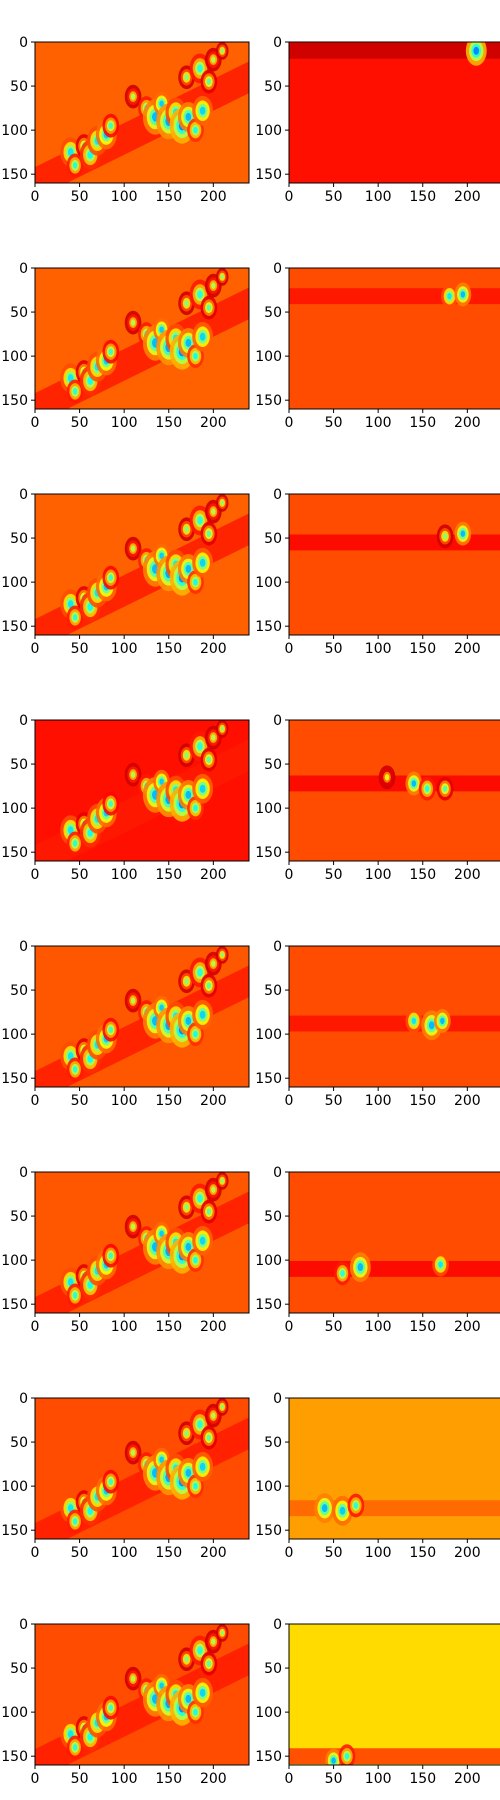 This screenshot has width=500, height=1800. I want to click on panel-r1-c1: 0 50 100 150 200 0 50 100 150, so click(377, 346).